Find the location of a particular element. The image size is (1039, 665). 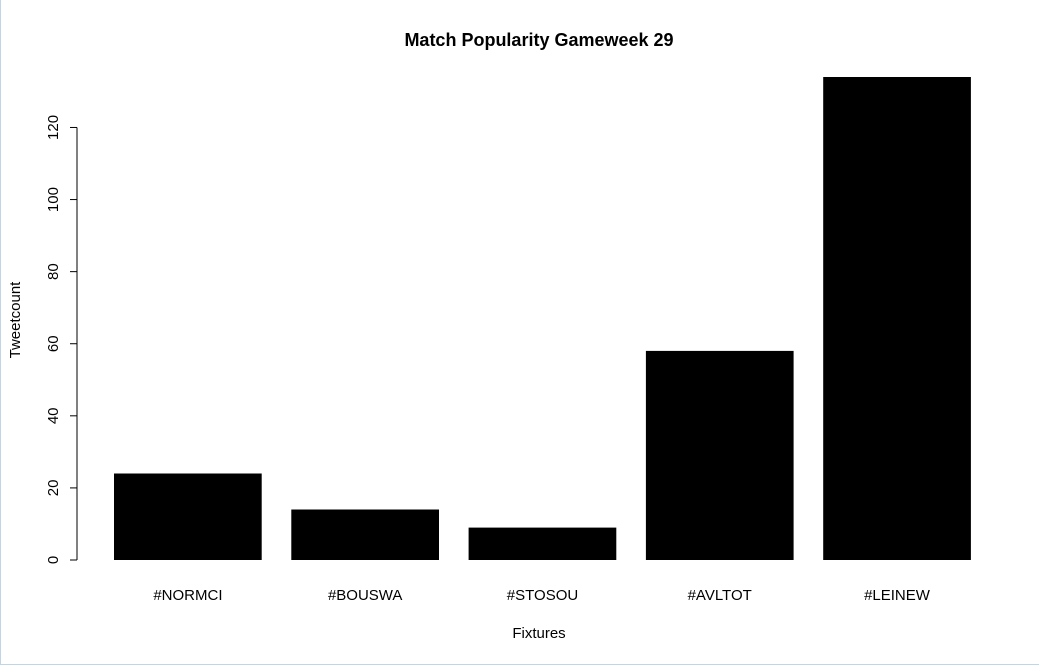

y-tick-label: 20 is located at coordinates (53, 488).